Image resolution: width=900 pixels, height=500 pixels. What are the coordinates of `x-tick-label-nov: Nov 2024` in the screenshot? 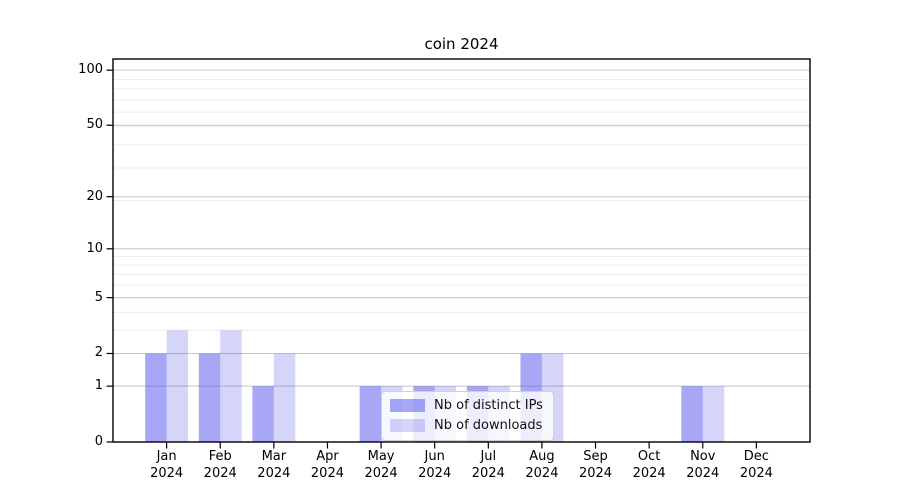 It's located at (703, 465).